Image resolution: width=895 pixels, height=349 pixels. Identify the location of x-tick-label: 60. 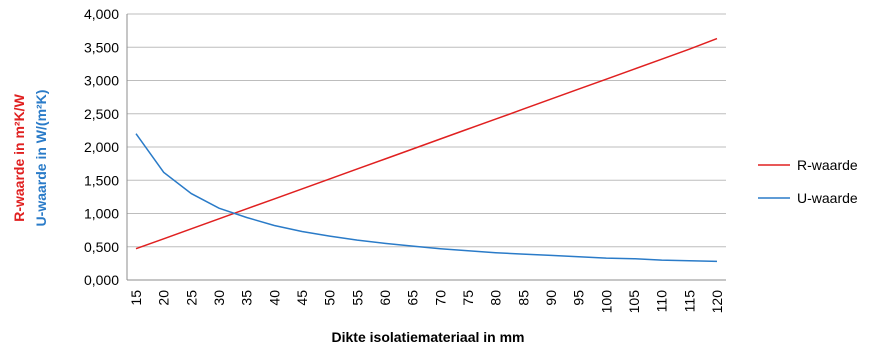
(385, 298).